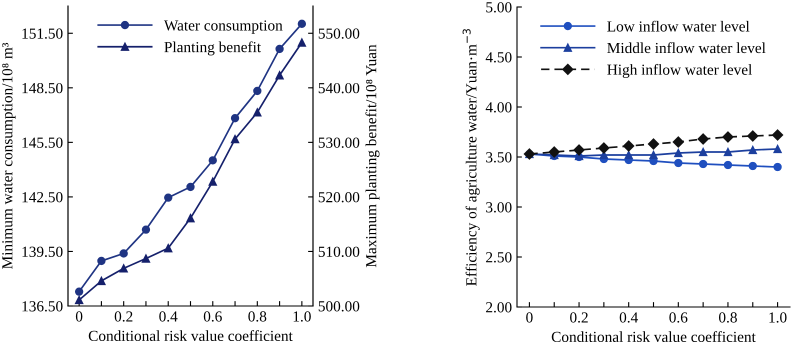 The width and height of the screenshot is (797, 350). Describe the element at coordinates (42, 143) in the screenshot. I see `y-tick-label: 145.50` at that location.